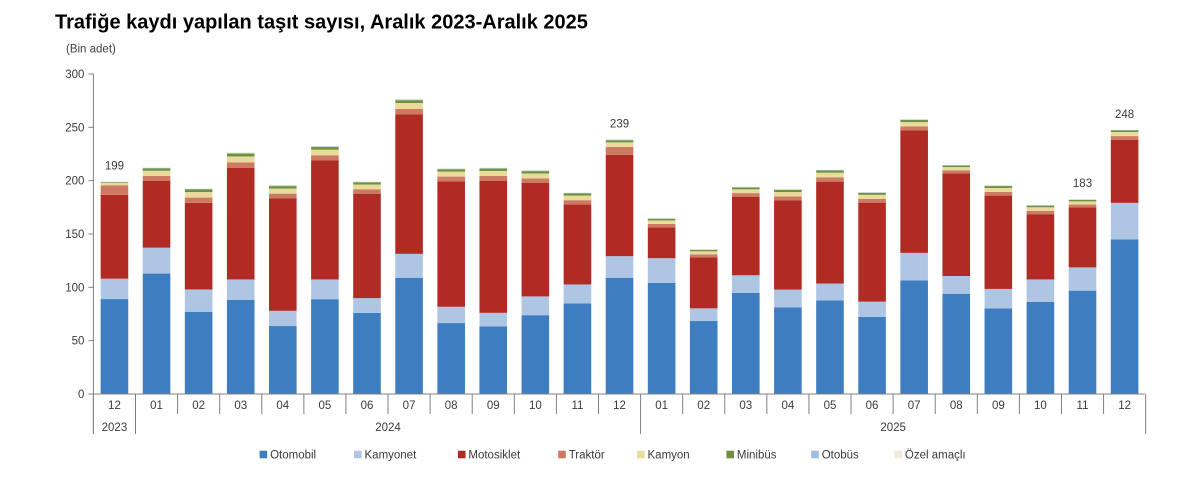 This screenshot has height=488, width=1200. I want to click on svg-text: 250, so click(74, 128).